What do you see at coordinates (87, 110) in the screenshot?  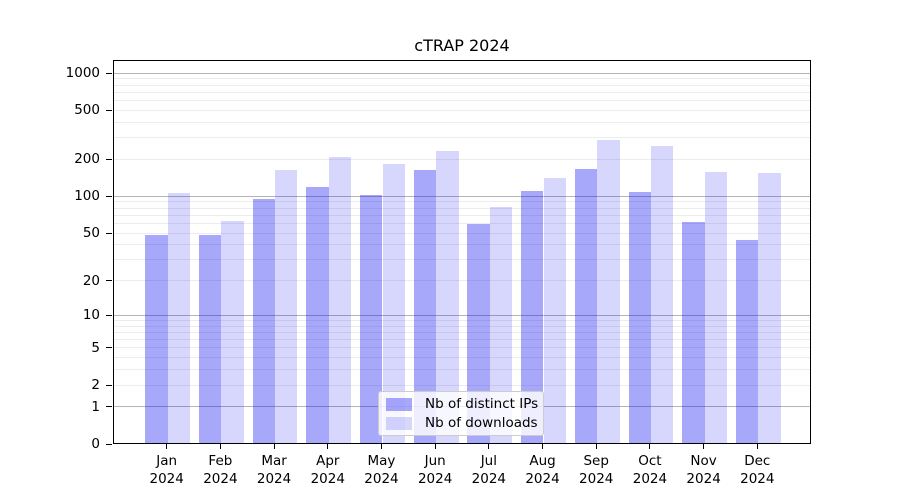 I see `y-tick-label: 500` at bounding box center [87, 110].